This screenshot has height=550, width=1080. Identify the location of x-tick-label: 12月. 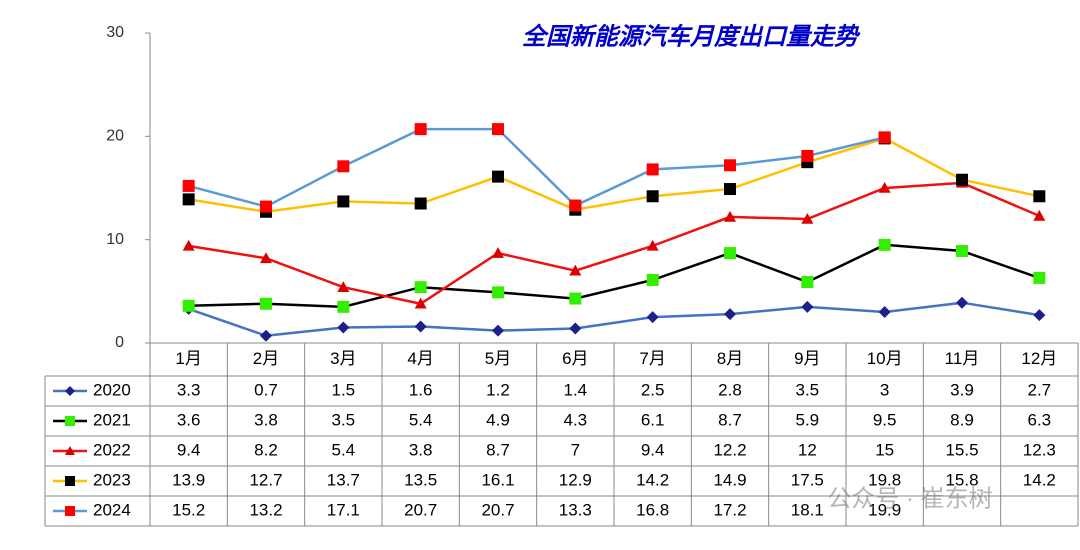
(1039, 358).